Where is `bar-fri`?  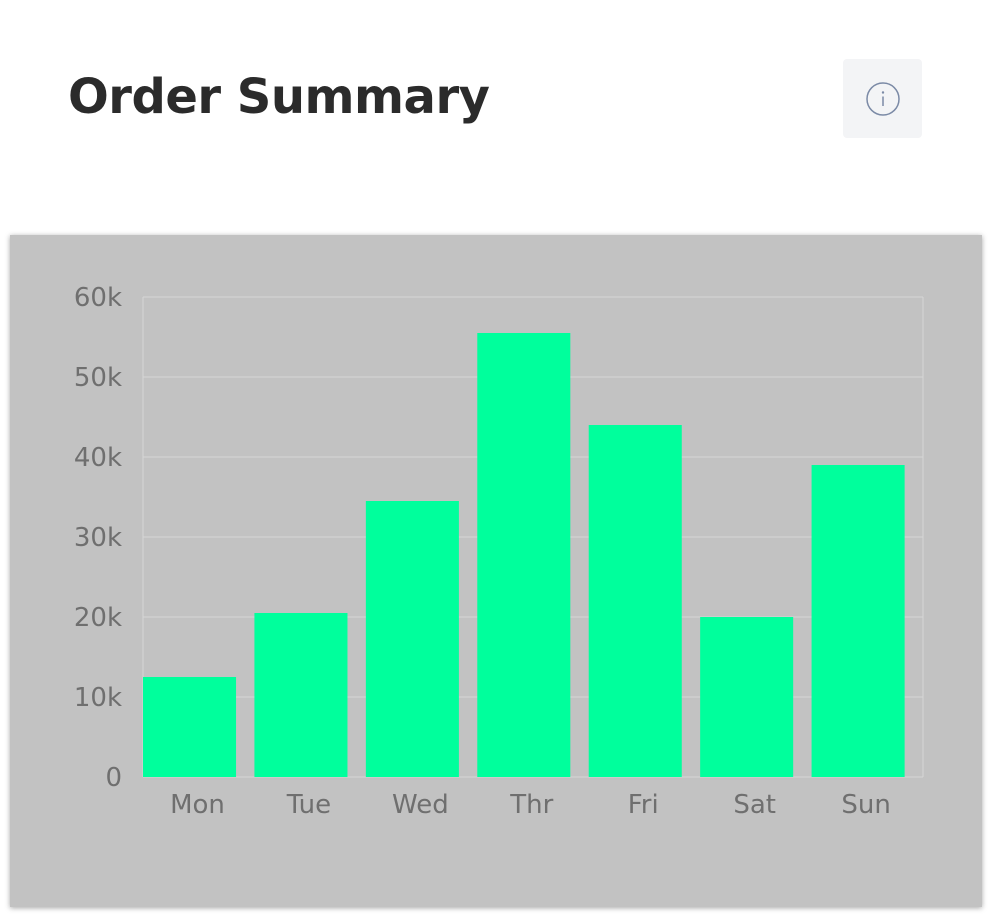 bar-fri is located at coordinates (635, 601).